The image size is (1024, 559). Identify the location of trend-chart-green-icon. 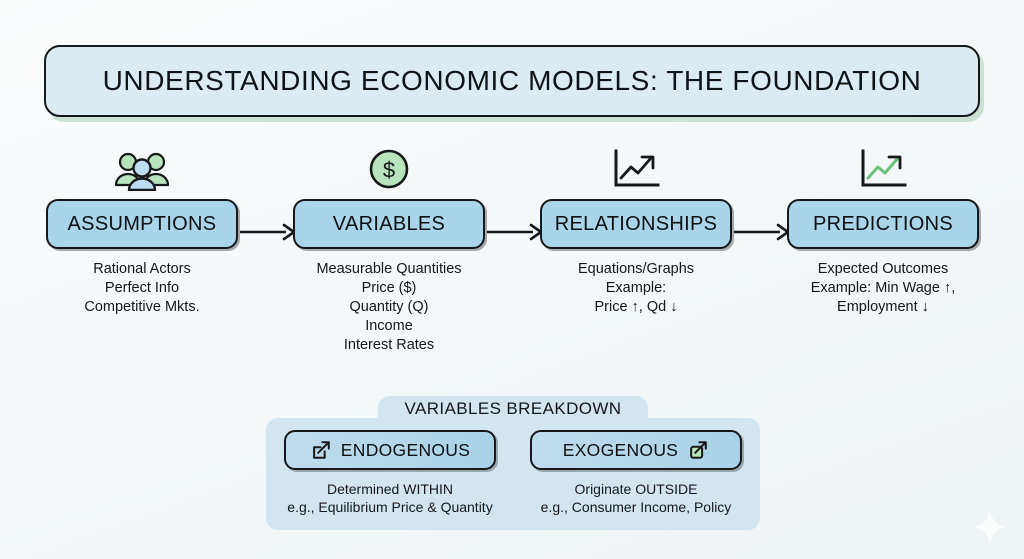
(883, 168).